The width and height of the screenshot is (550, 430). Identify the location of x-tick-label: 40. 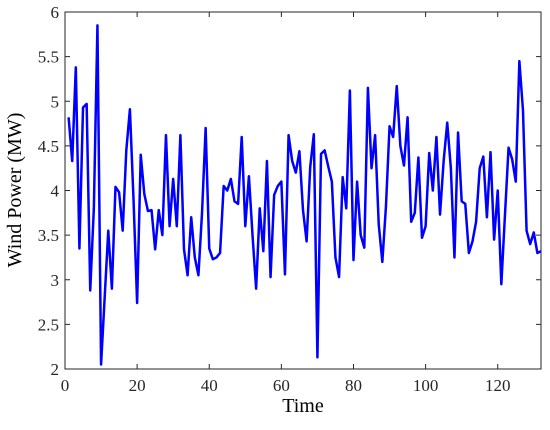
(209, 385).